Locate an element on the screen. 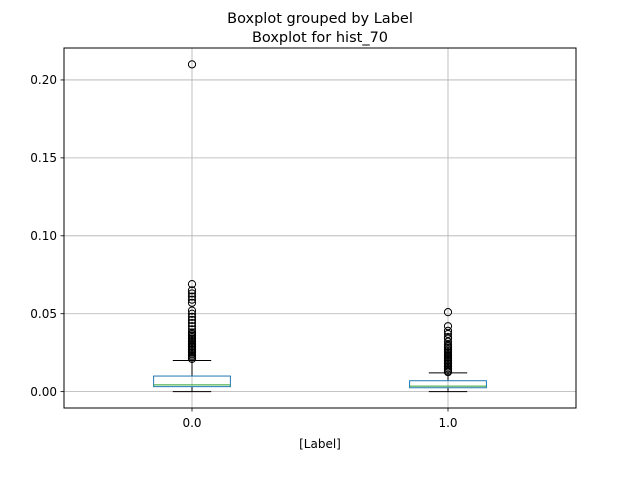 This screenshot has height=480, width=640. y-tick-label: 0.20 is located at coordinates (43, 80).